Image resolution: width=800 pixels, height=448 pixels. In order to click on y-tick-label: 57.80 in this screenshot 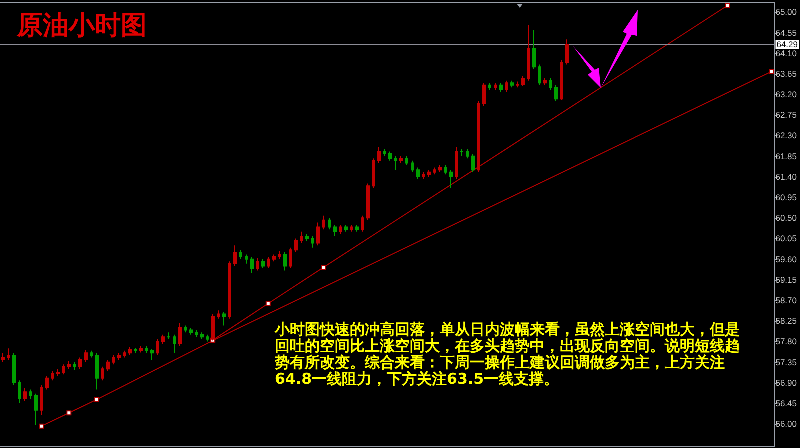, I will do `click(787, 341)`.